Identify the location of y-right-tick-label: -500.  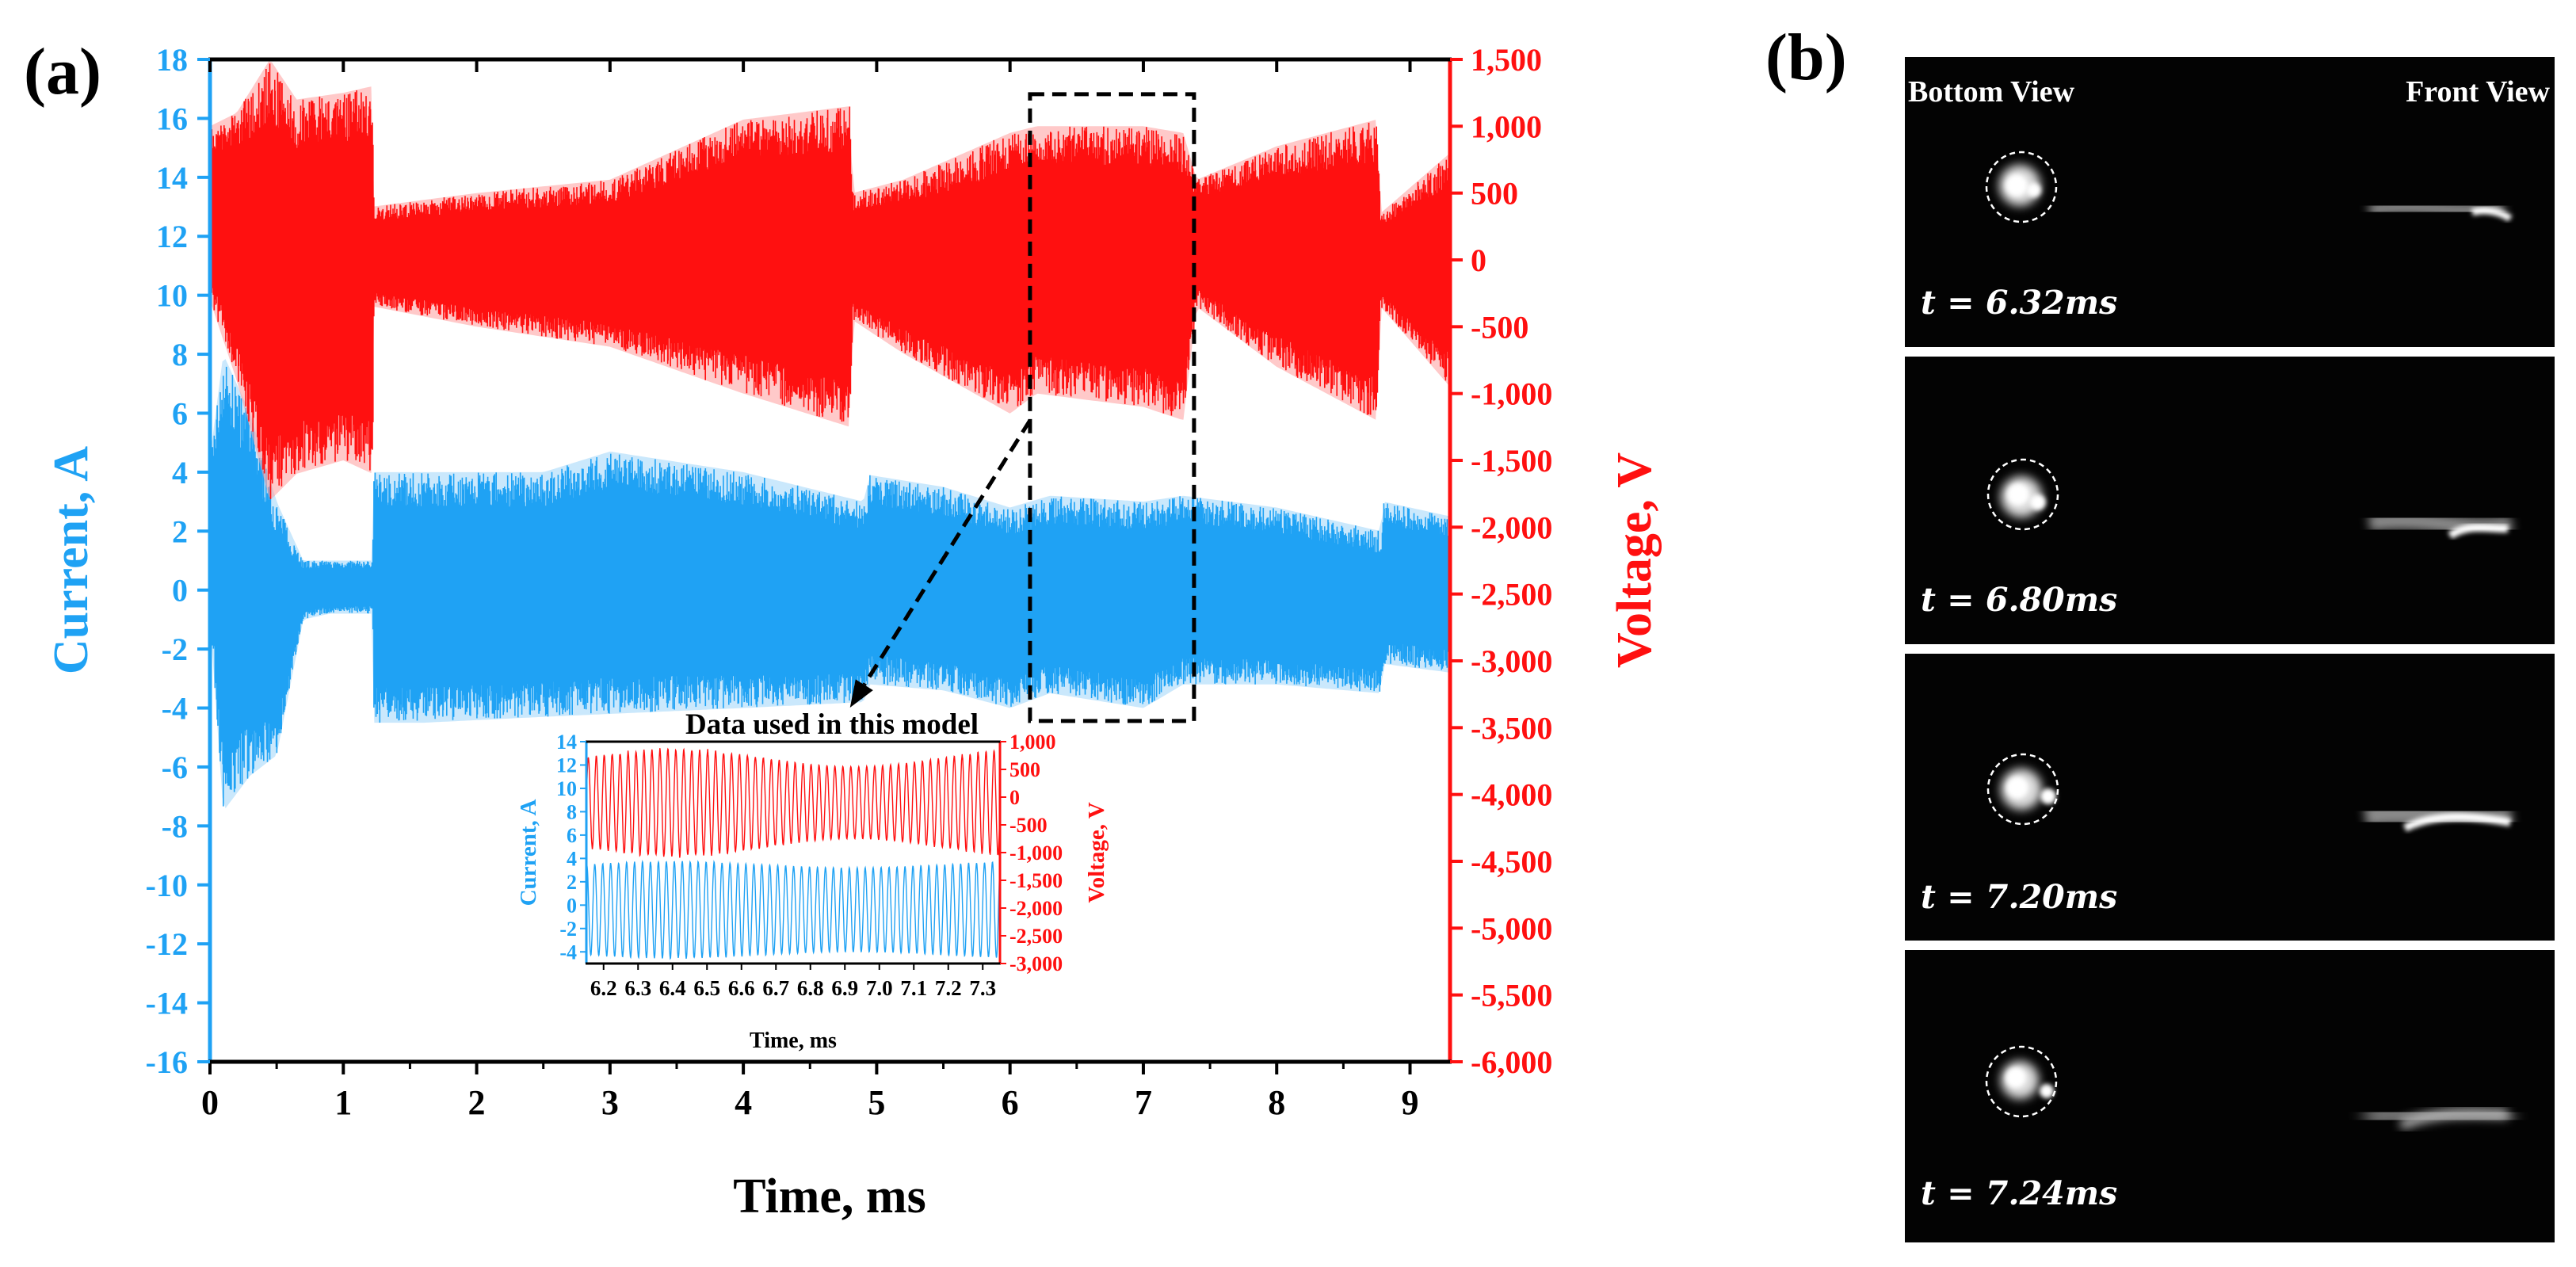
(1499, 327).